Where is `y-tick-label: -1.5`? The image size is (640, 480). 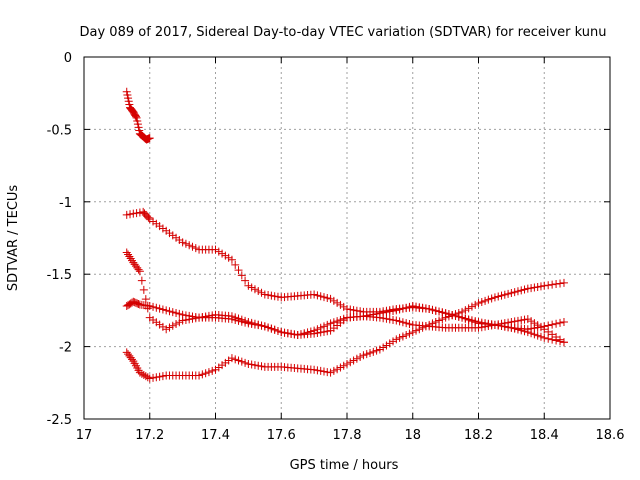 y-tick-label: -1.5 is located at coordinates (59, 275).